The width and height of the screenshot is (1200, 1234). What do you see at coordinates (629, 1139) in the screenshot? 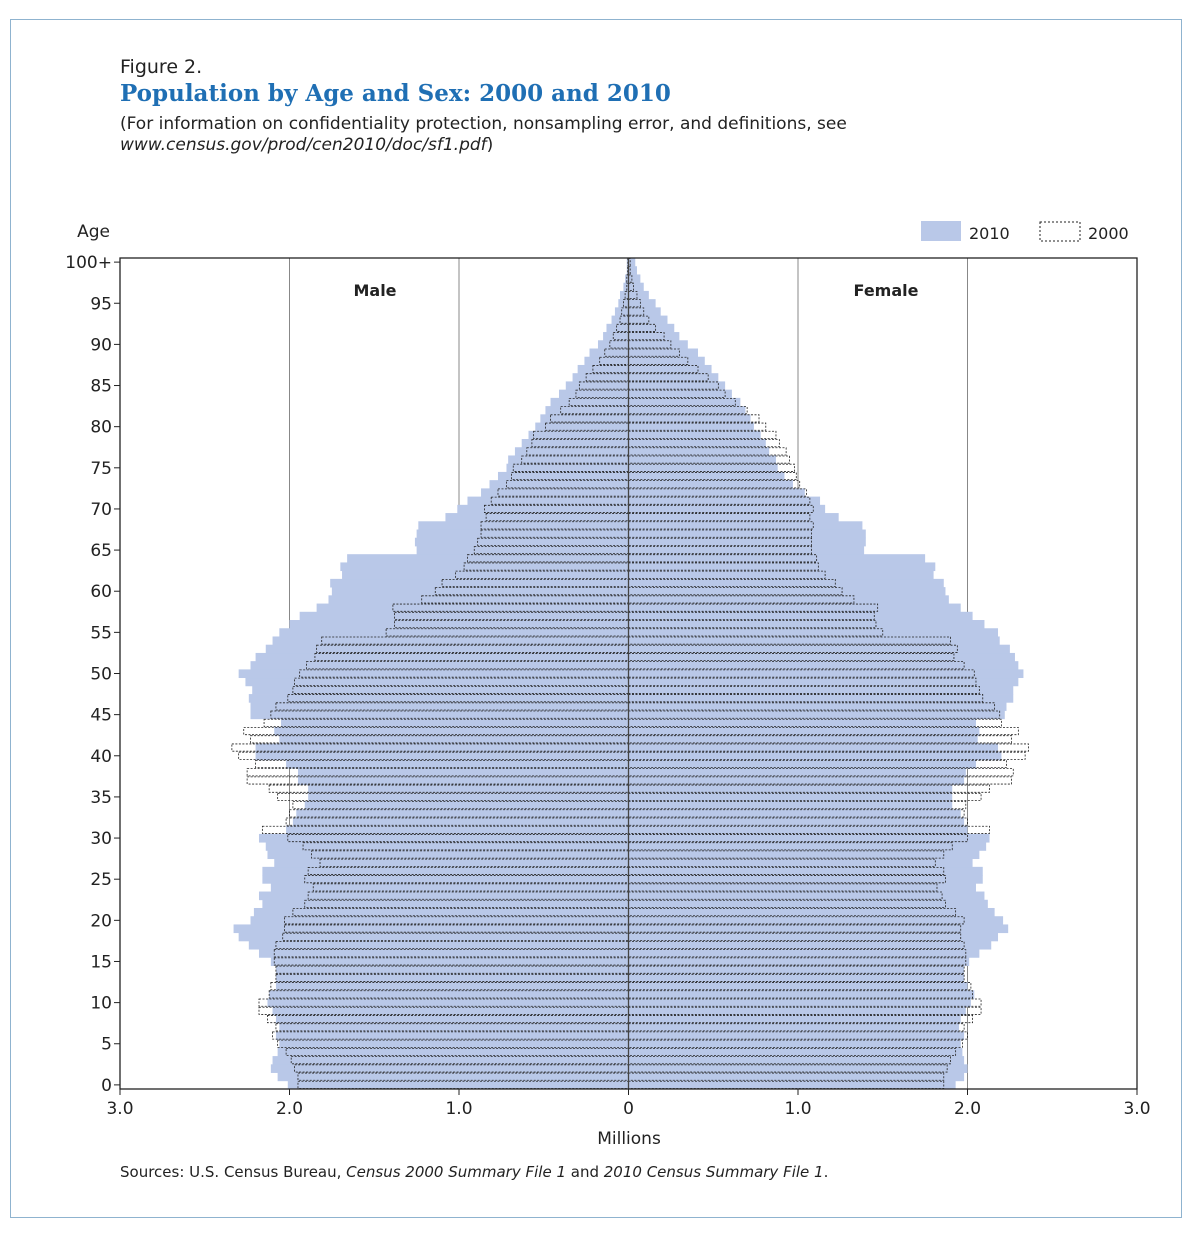
I see `x-axis-title: Millions` at bounding box center [629, 1139].